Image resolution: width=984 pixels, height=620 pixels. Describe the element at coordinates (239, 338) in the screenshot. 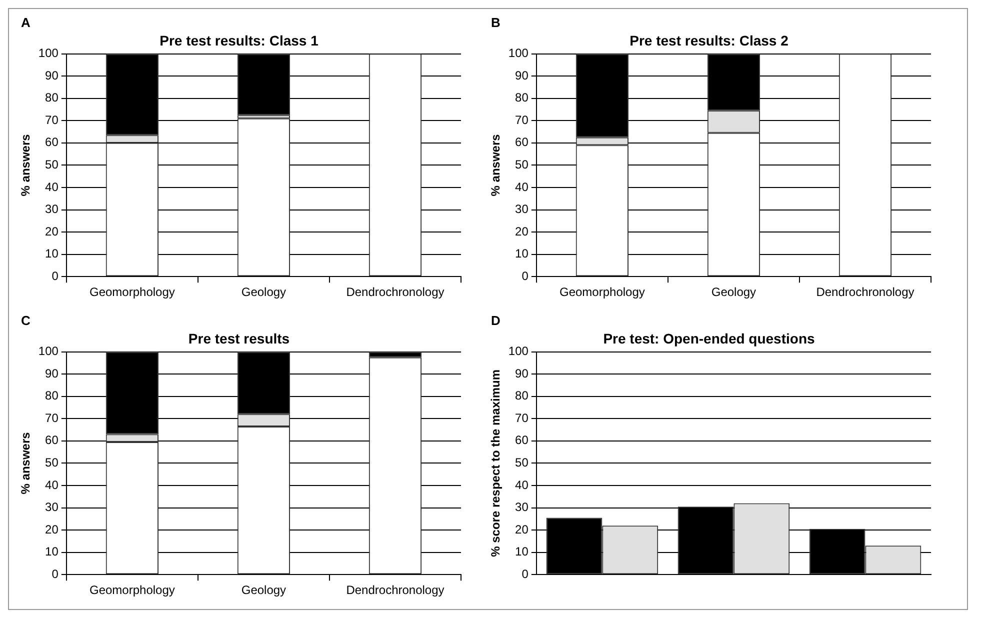

I see `chart-title: Pre test results` at that location.